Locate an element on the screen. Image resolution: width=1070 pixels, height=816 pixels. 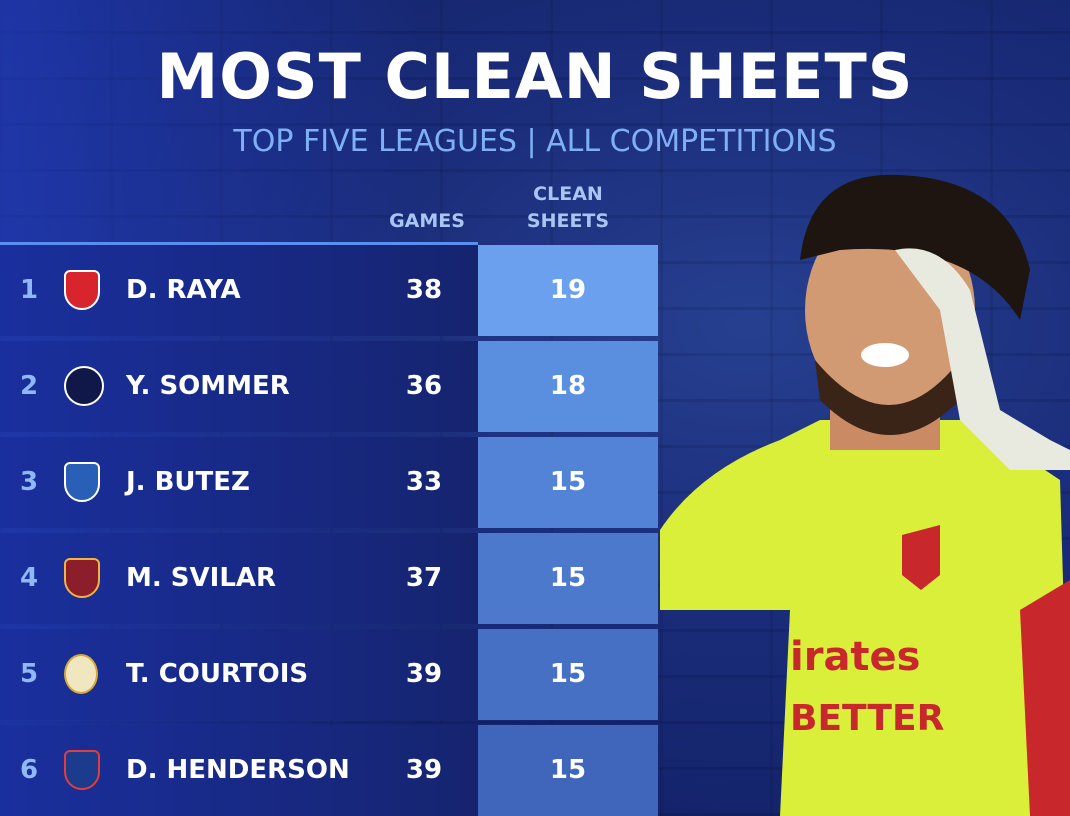
svg-text: BETTER is located at coordinates (867, 718).